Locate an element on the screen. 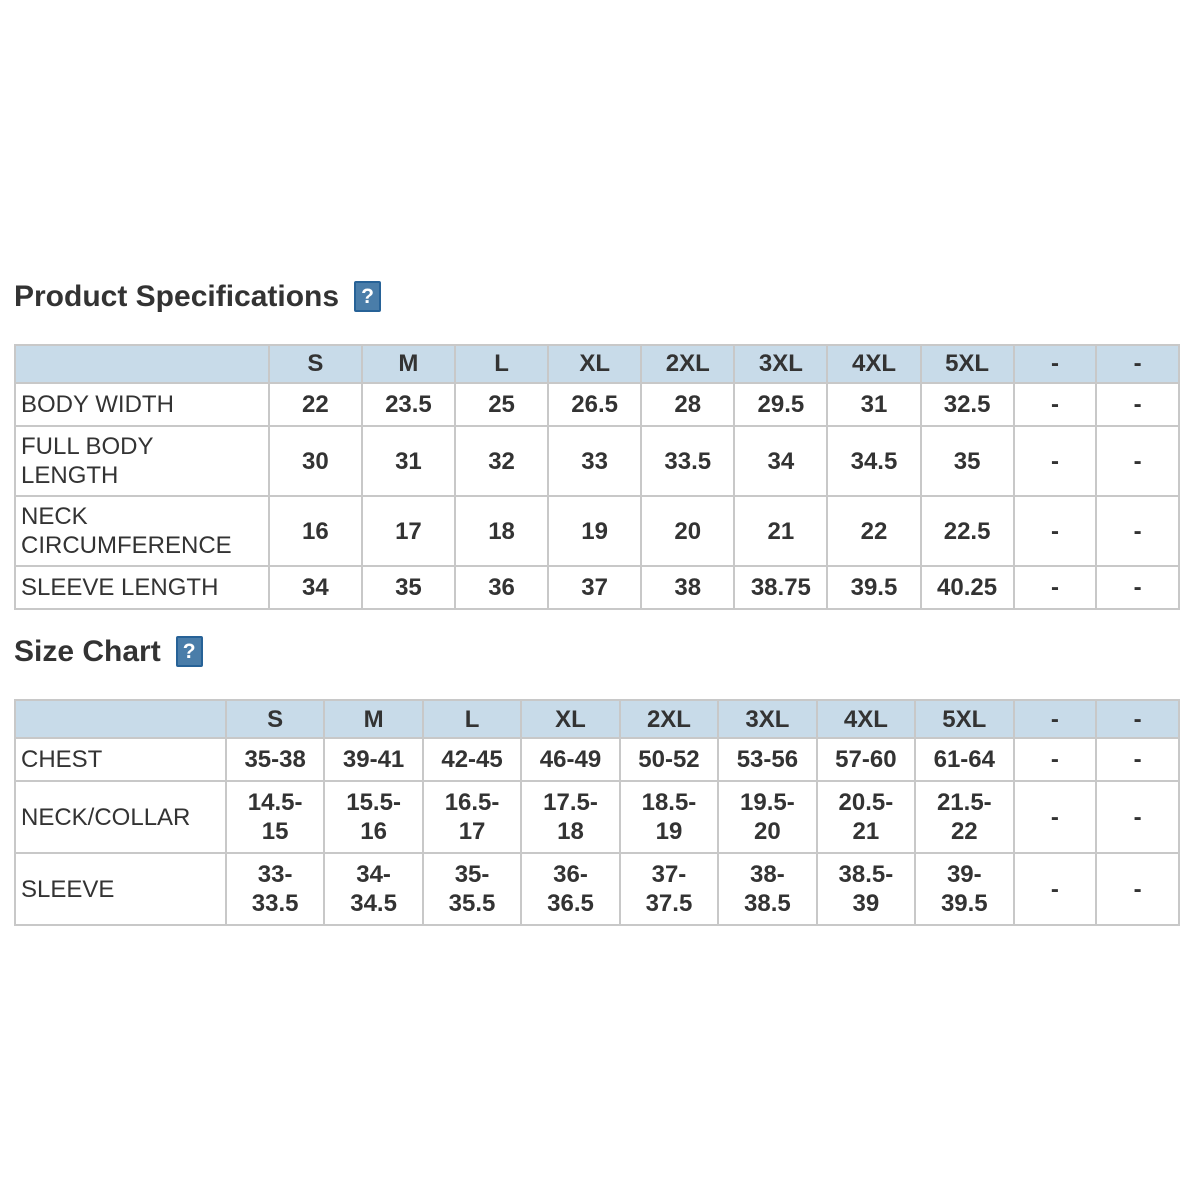 This screenshot has height=1200, width=1200. value-cell: 33-33.5 is located at coordinates (275, 889).